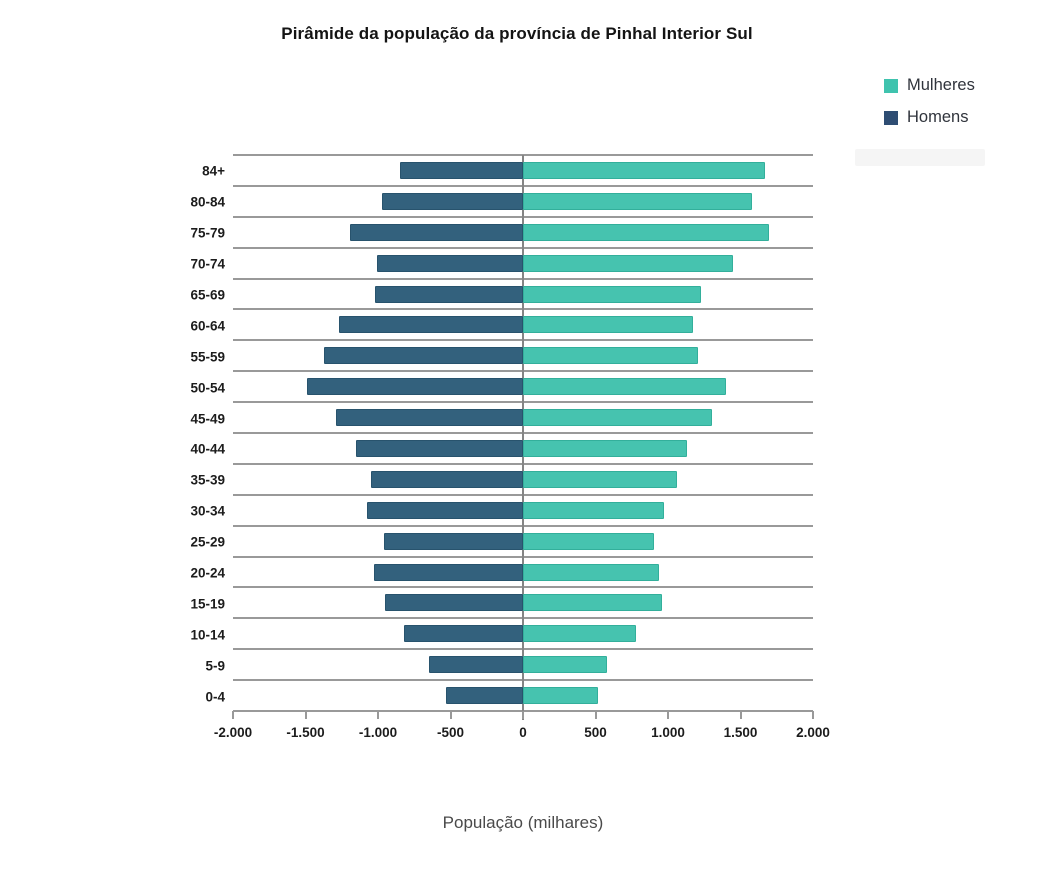 Image resolution: width=1042 pixels, height=895 pixels. What do you see at coordinates (207, 295) in the screenshot?
I see `y-axis-label: 65-69` at bounding box center [207, 295].